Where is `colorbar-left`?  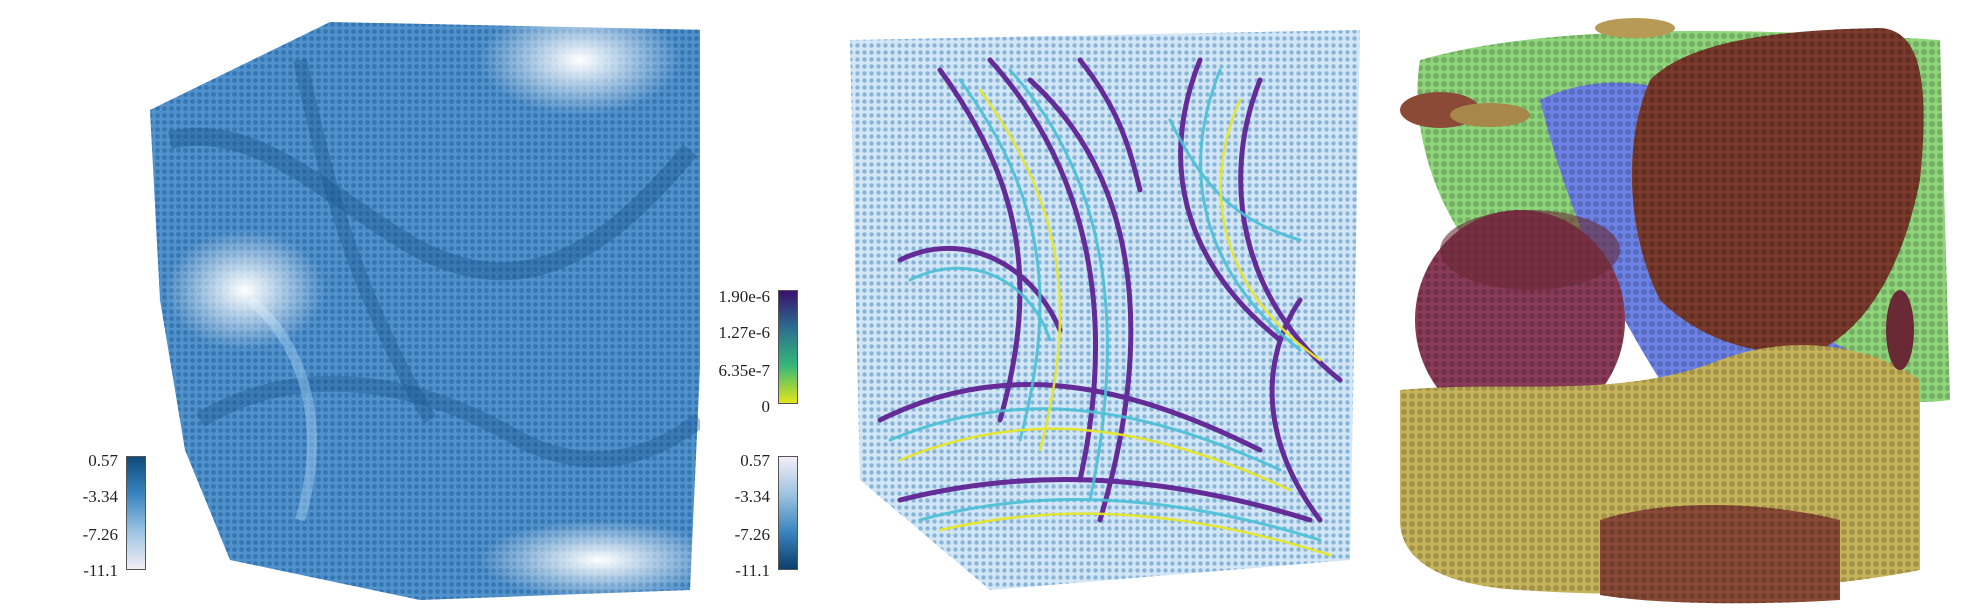 colorbar-left is located at coordinates (136, 513).